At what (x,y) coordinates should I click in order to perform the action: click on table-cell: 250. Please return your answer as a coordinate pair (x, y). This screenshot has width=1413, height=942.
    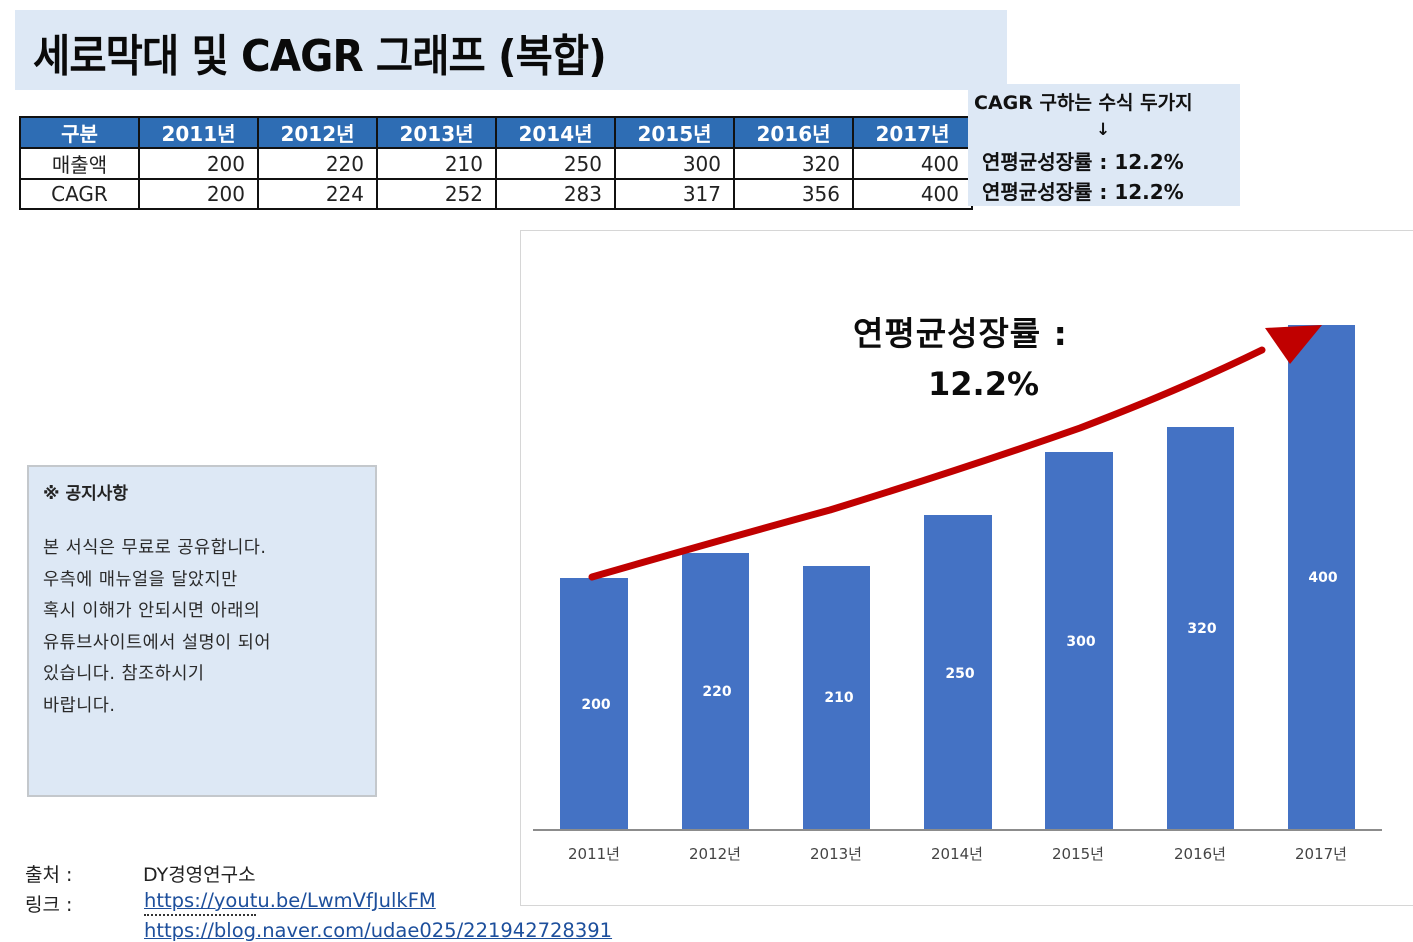
    Looking at the image, I should click on (555, 163).